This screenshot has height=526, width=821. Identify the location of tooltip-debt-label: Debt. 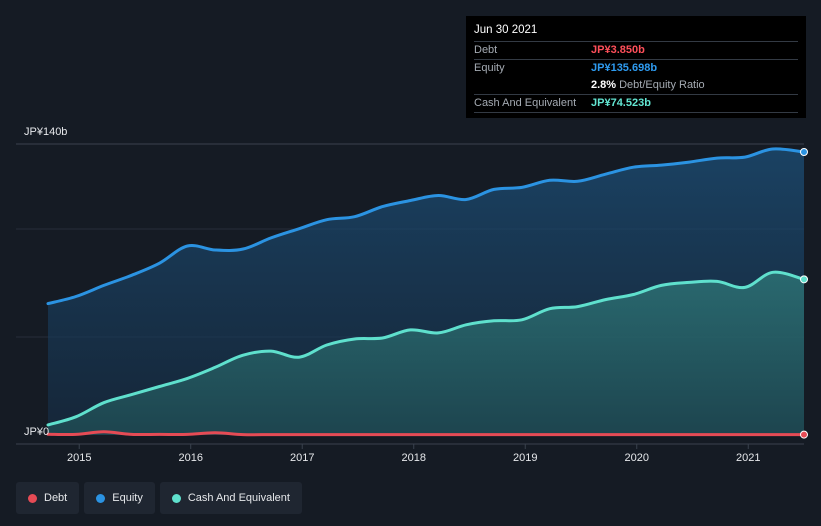
(486, 50).